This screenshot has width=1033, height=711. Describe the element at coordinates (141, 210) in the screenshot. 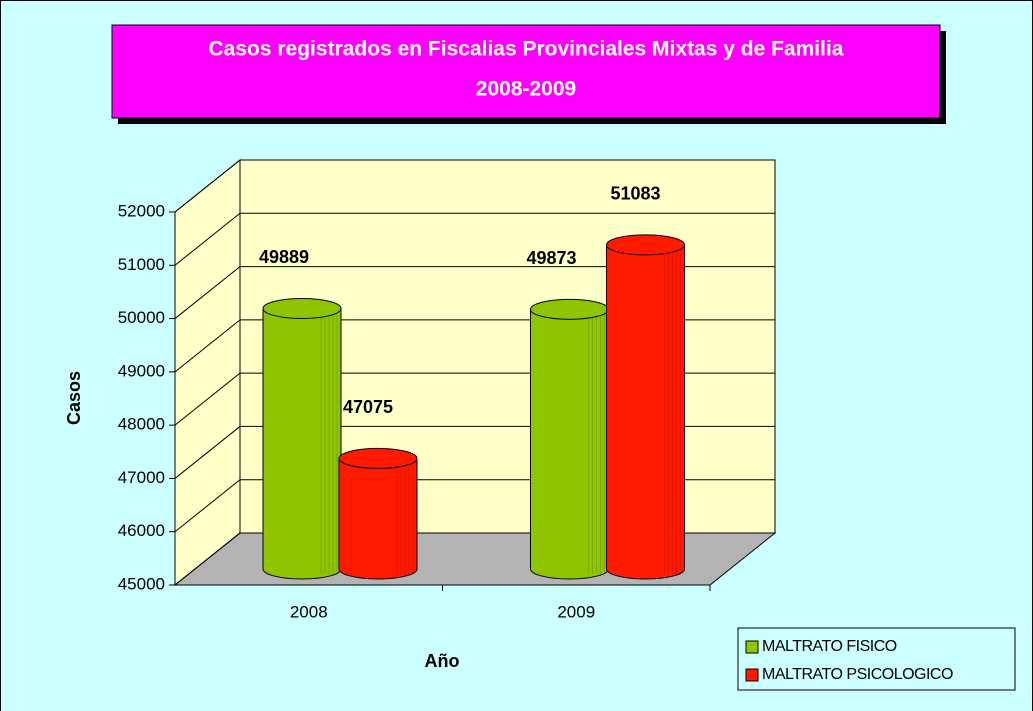

I see `y-tick-label: 52000` at that location.